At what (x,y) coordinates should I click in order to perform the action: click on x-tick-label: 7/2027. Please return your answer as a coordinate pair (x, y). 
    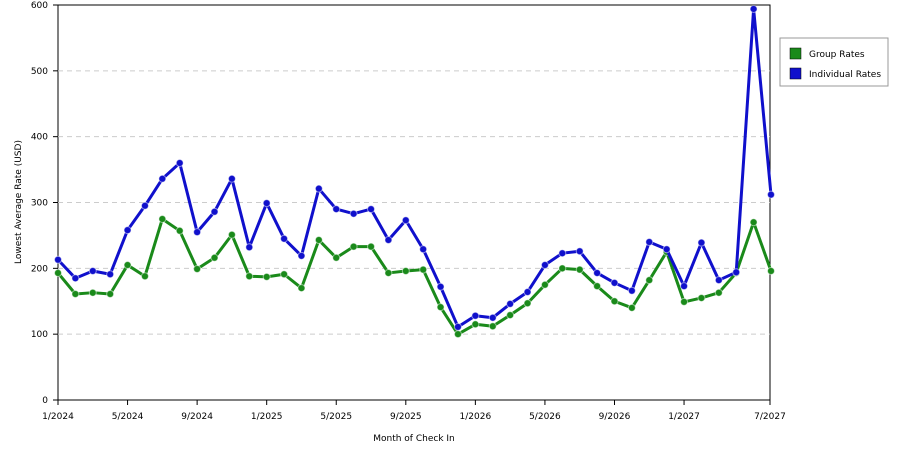
    Looking at the image, I should click on (770, 417).